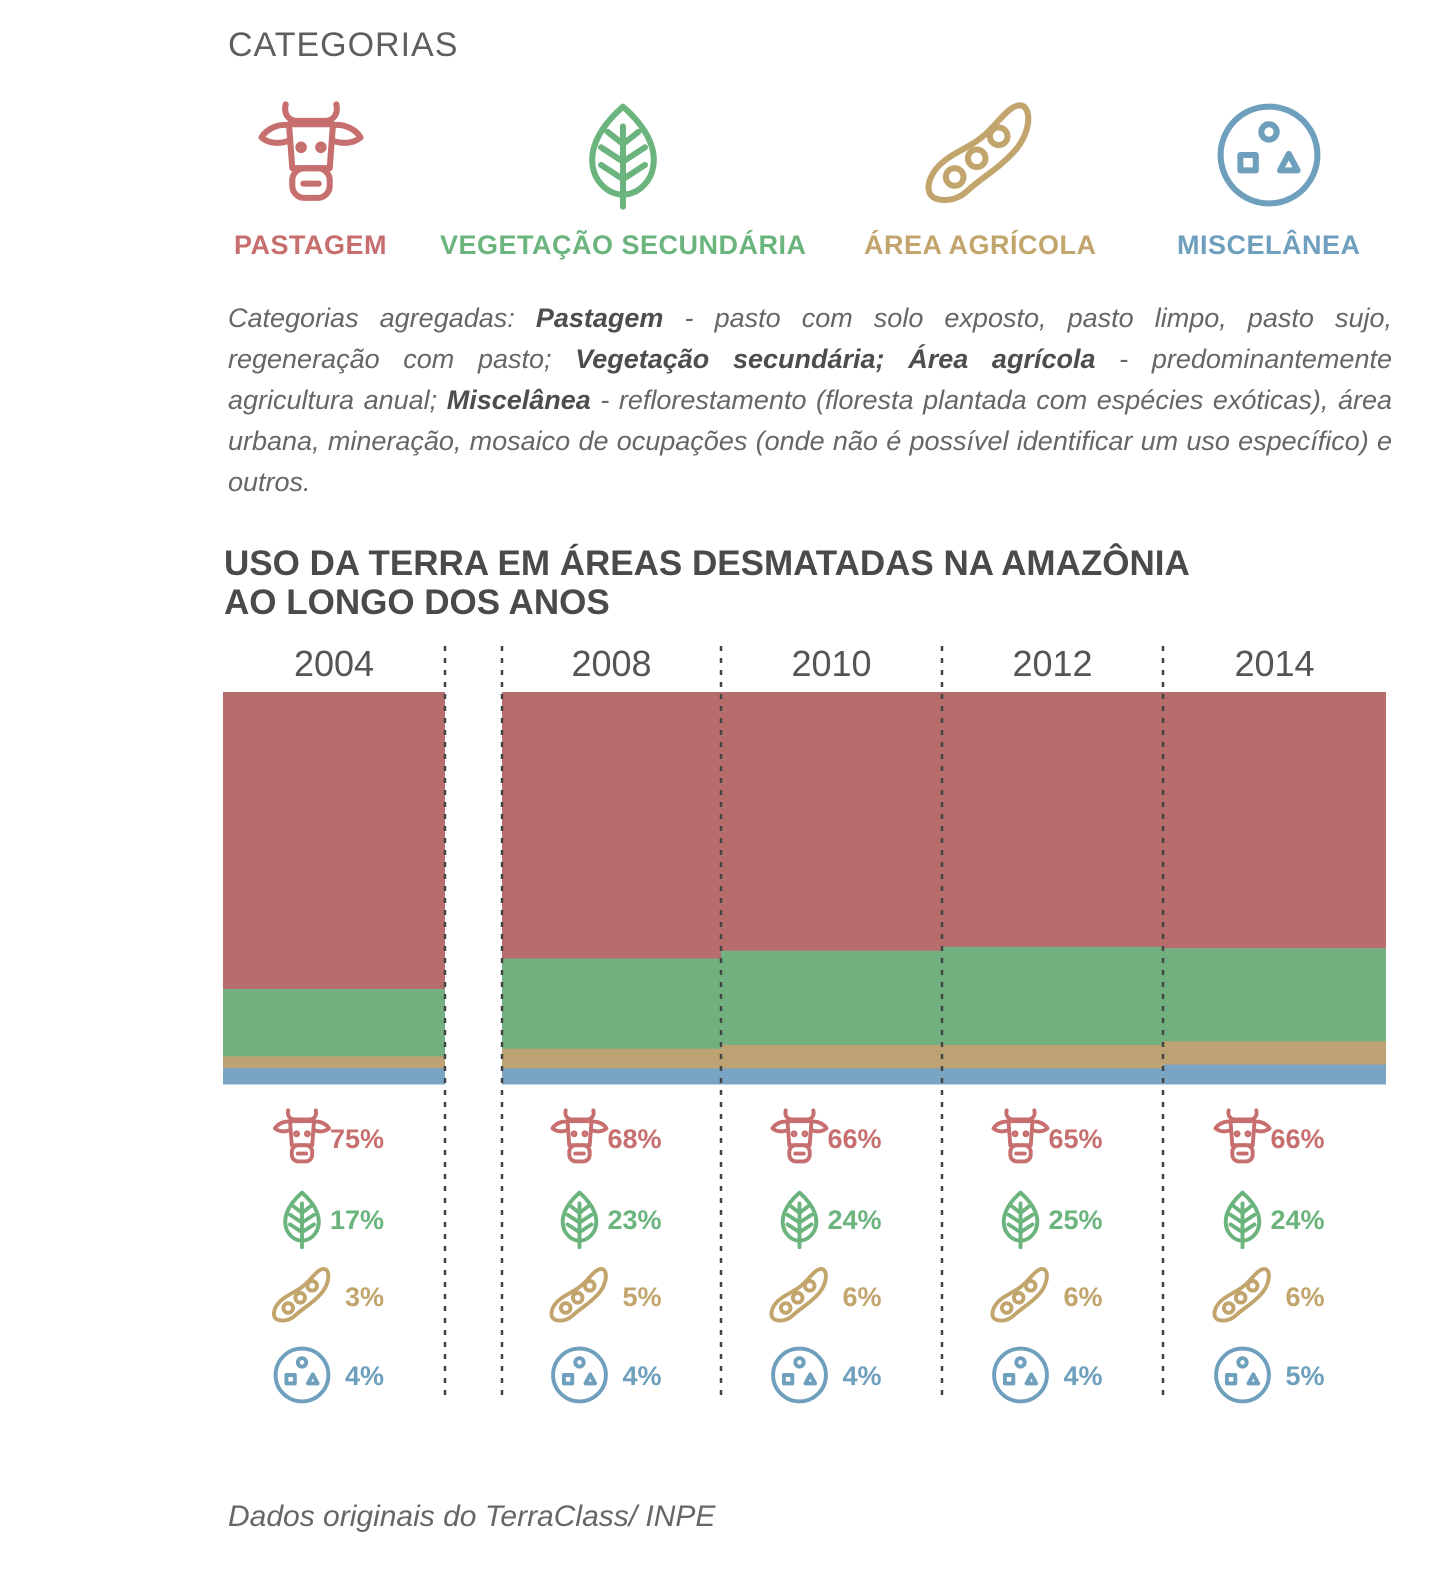 Image resolution: width=1433 pixels, height=1573 pixels. What do you see at coordinates (980, 245) in the screenshot?
I see `category-label-agricola: ÁREA AGRÍCOLA` at bounding box center [980, 245].